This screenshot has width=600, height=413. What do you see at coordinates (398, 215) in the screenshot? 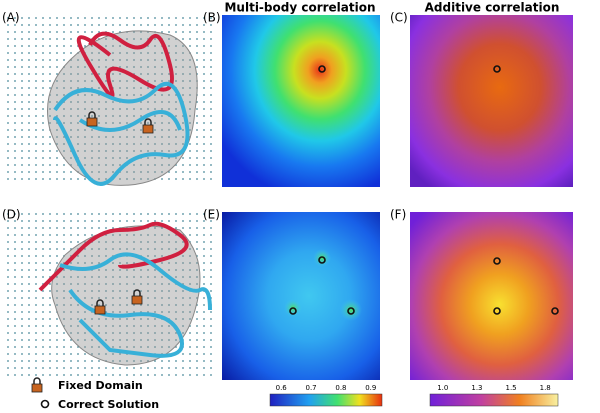
I see `panel-label: (F)` at bounding box center [398, 215].